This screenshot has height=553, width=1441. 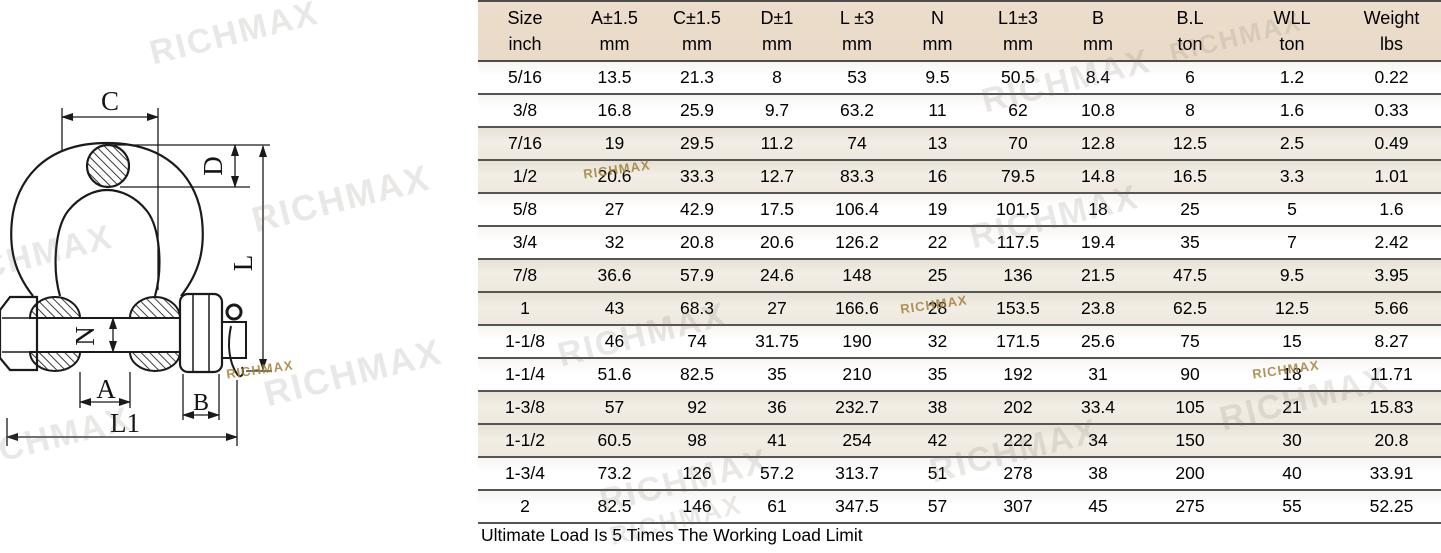 I want to click on value-cell: 126.2, so click(x=857, y=243).